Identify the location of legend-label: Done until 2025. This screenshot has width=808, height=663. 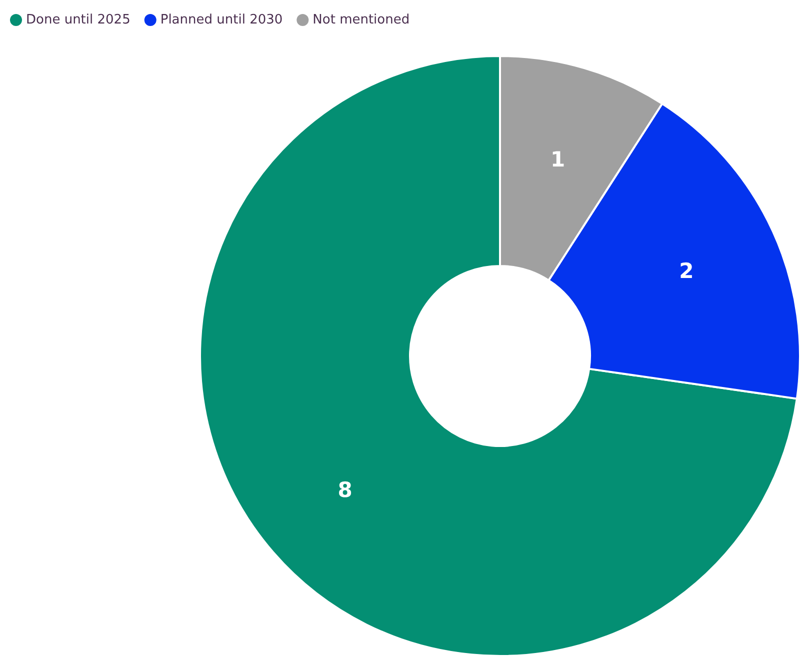
(78, 20).